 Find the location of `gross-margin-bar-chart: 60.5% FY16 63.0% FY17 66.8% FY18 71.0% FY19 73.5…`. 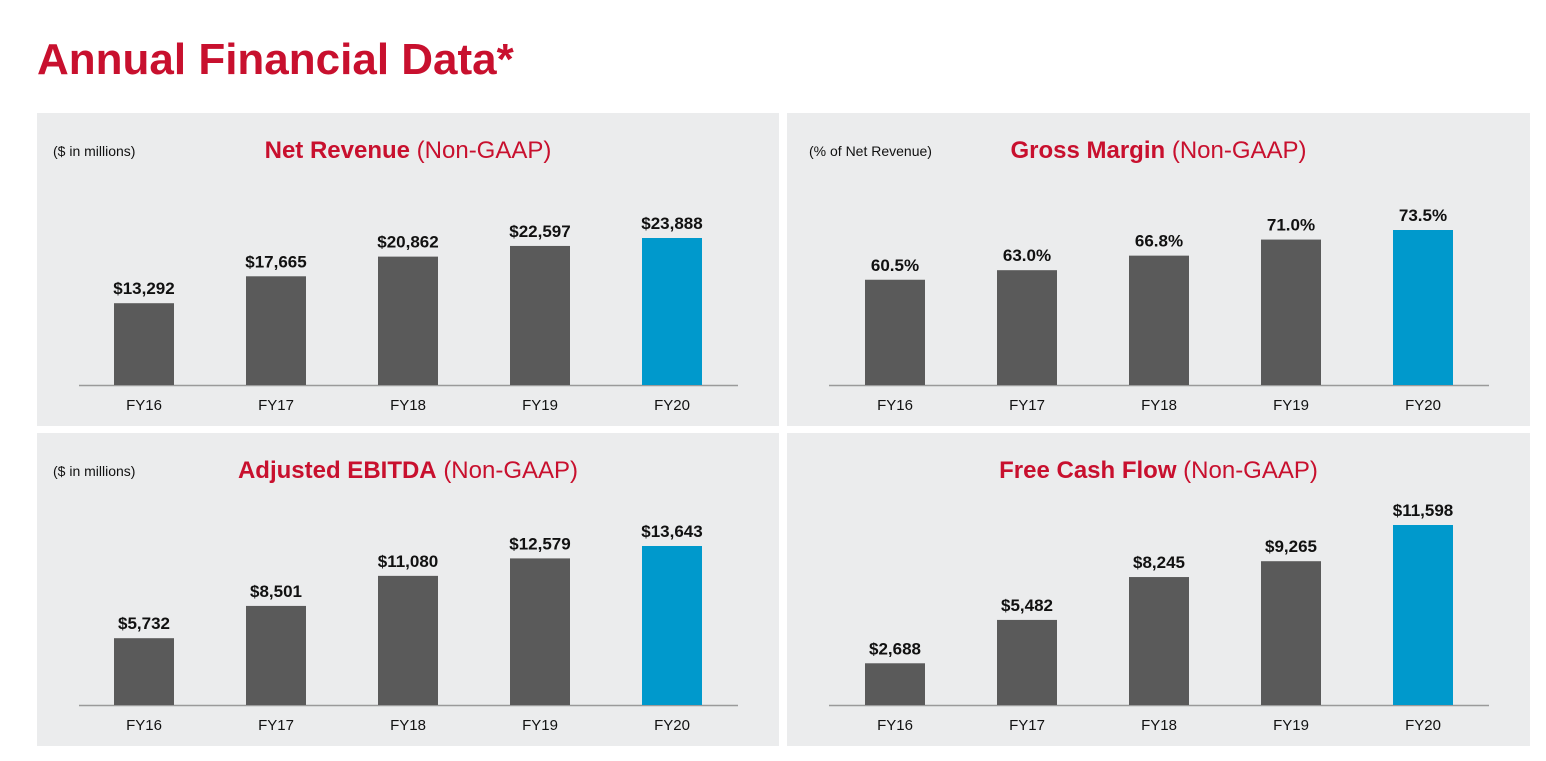

gross-margin-bar-chart: 60.5% FY16 63.0% FY17 66.8% FY18 71.0% FY19 73.5… is located at coordinates (1159, 310).